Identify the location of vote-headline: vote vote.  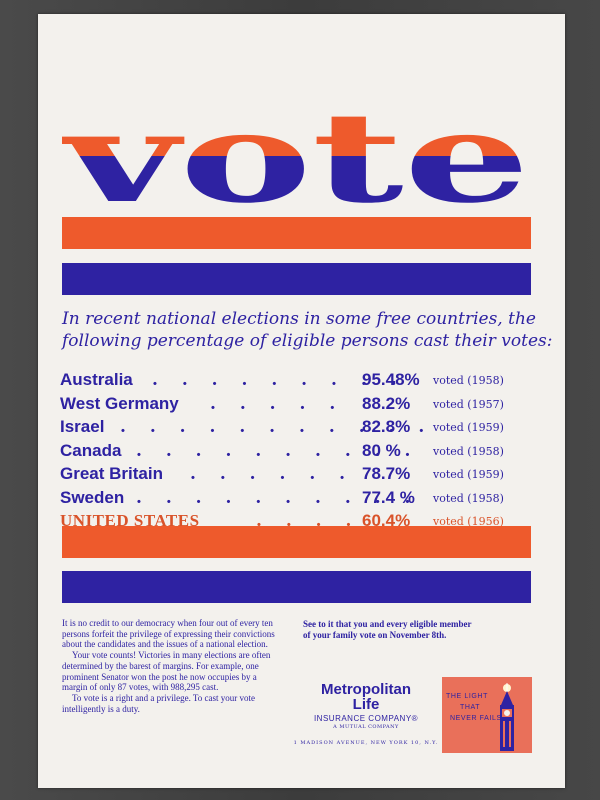
(297, 157).